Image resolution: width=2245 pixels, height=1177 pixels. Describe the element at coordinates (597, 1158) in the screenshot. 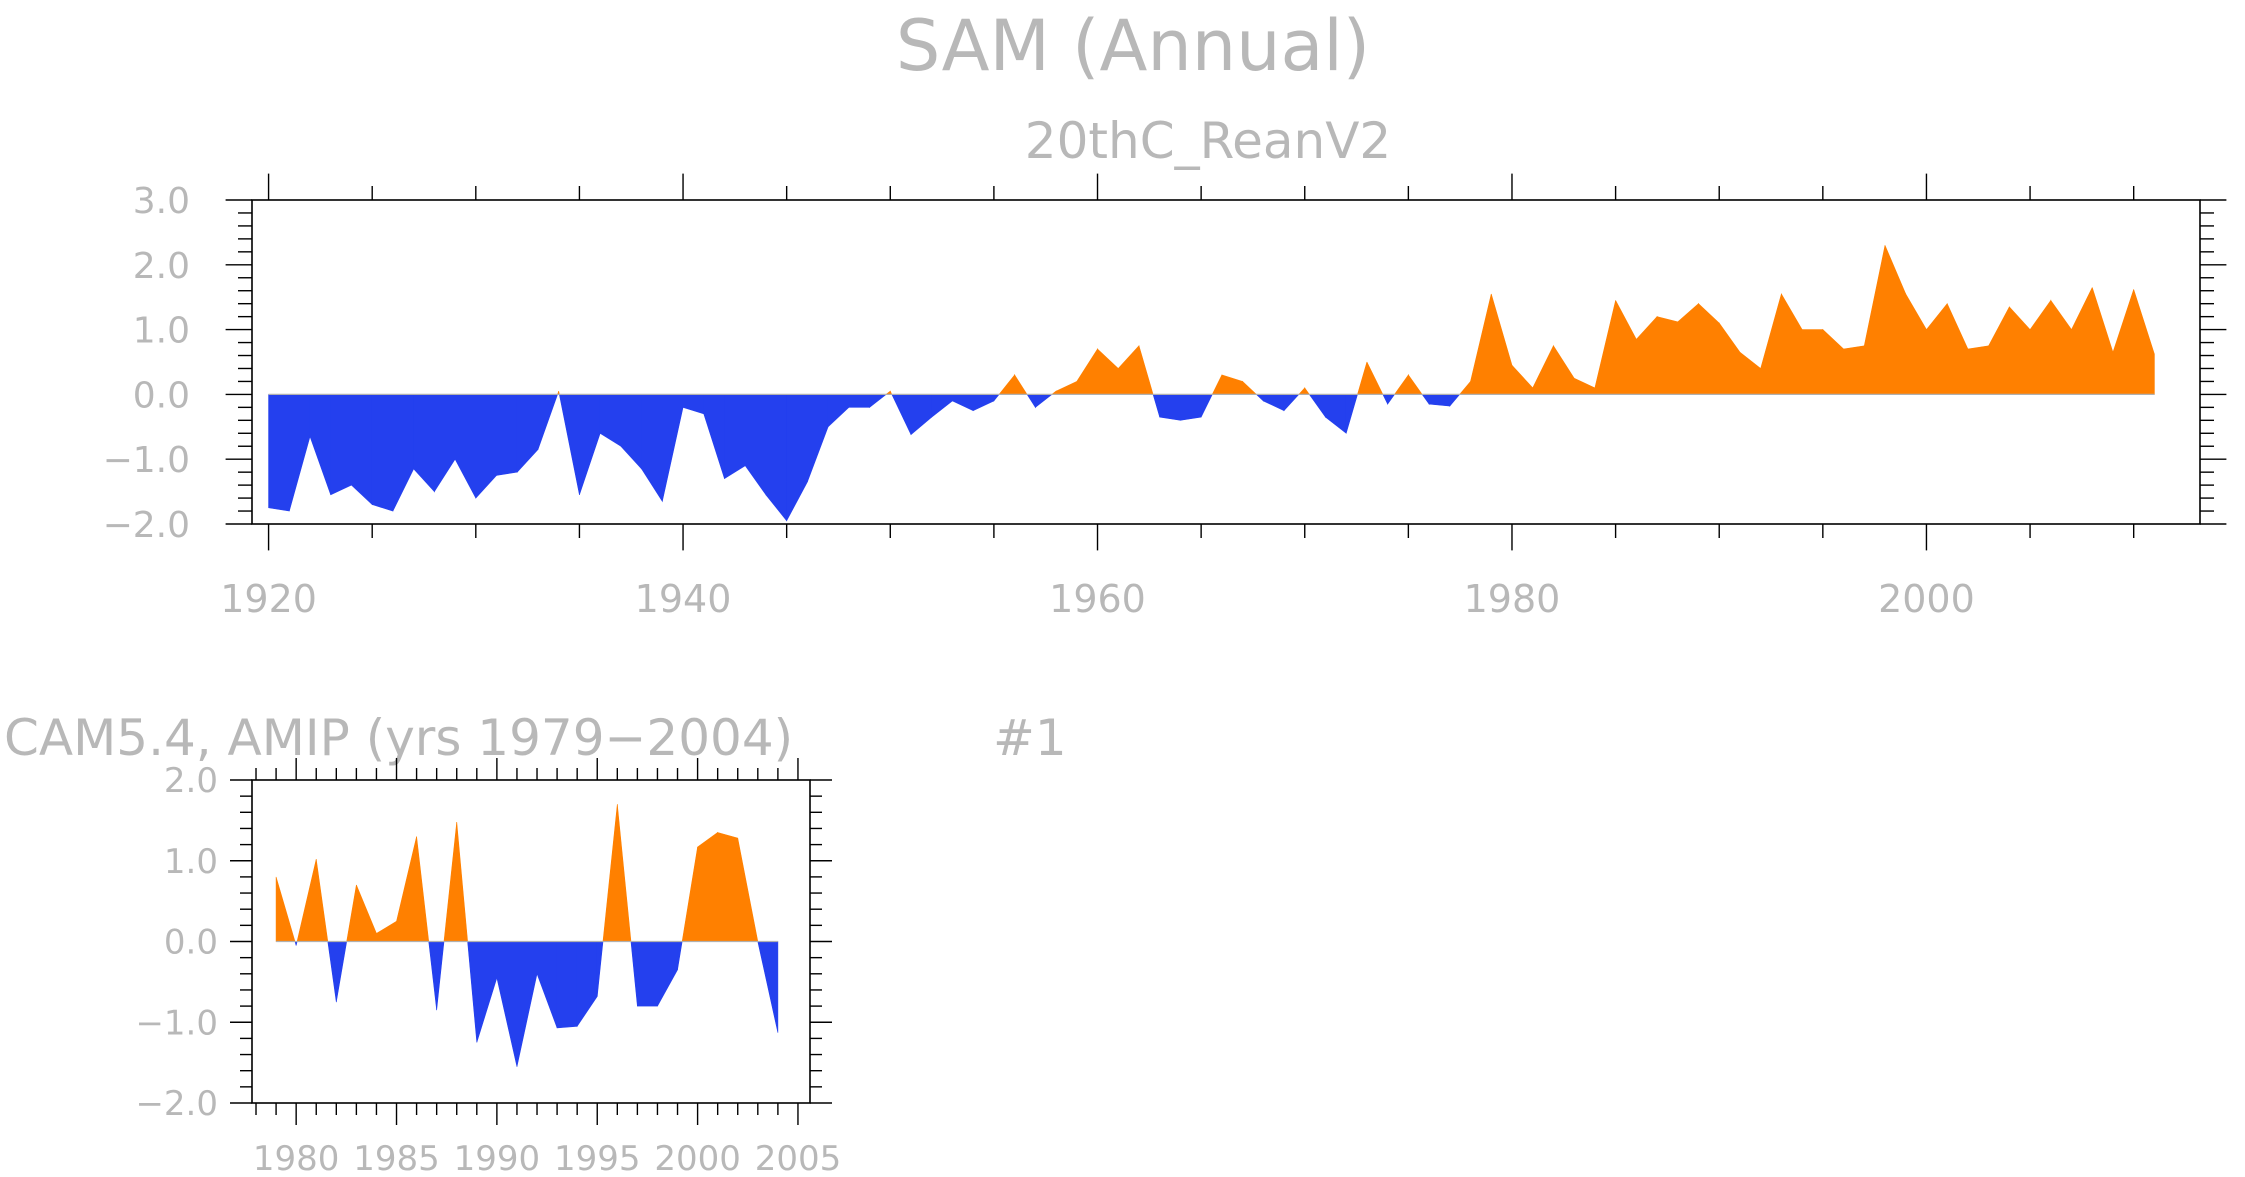

I see `x-tick-label: 1995` at that location.